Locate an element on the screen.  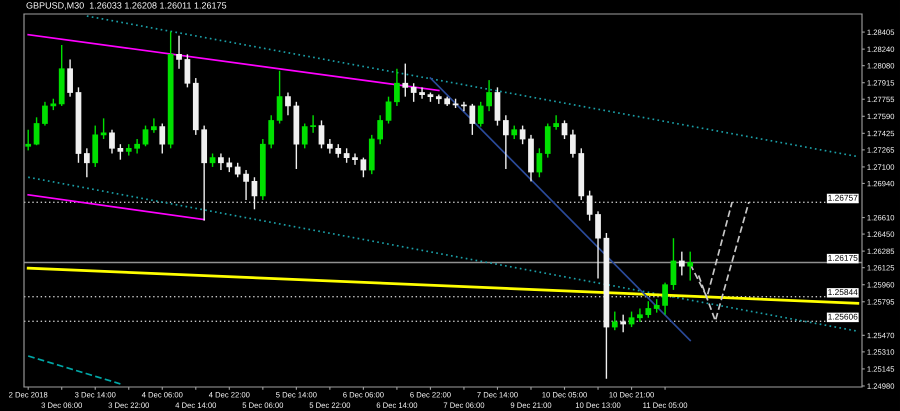
ref-line-label: 1.25606 is located at coordinates (843, 317).